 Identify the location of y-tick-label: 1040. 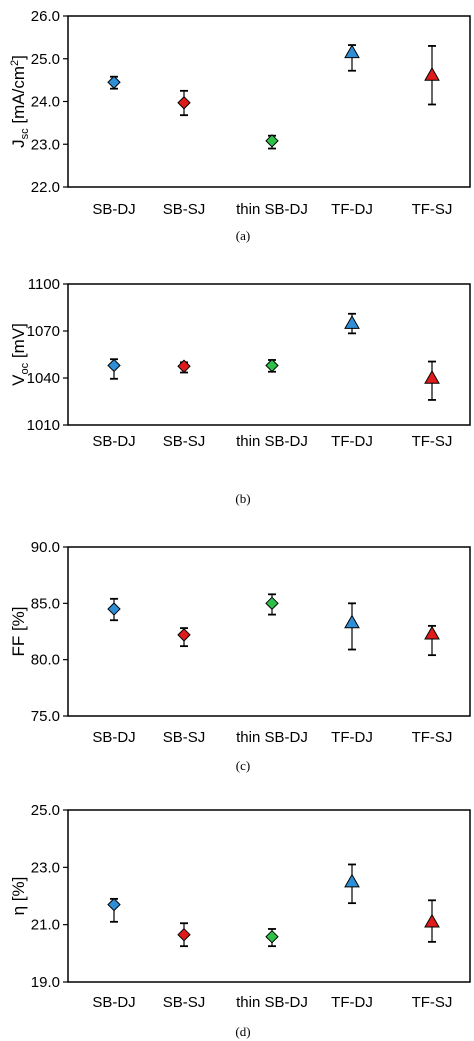
(43, 378).